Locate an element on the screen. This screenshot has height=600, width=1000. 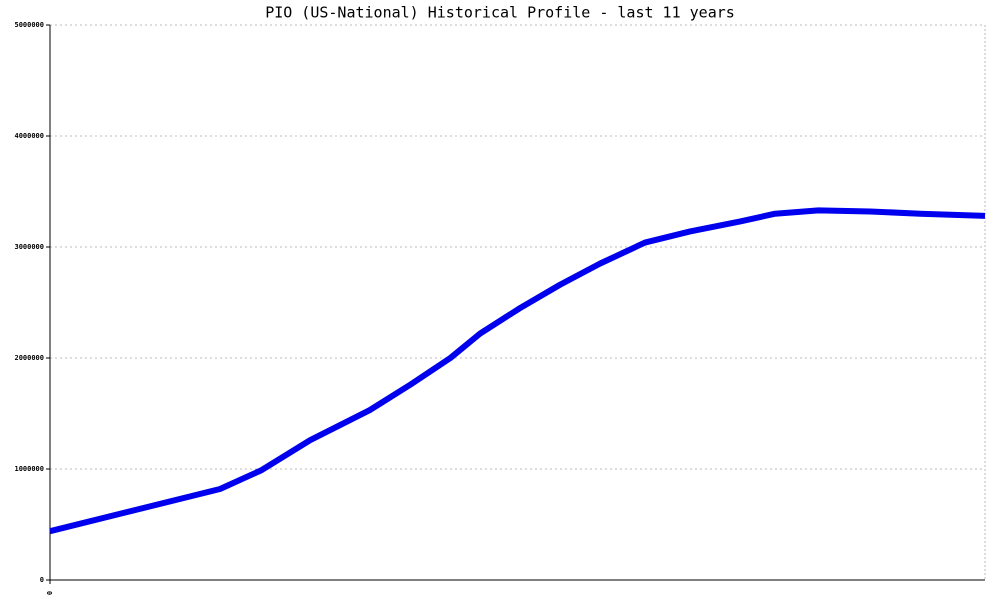
x-tick-label: 0 is located at coordinates (50, 593).